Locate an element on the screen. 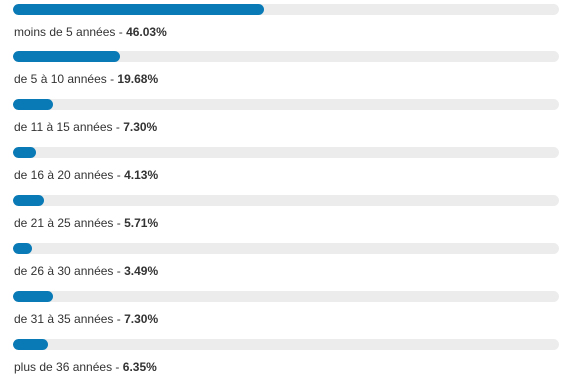 The image size is (563, 379). result-percentage: 6.35% is located at coordinates (139, 367).